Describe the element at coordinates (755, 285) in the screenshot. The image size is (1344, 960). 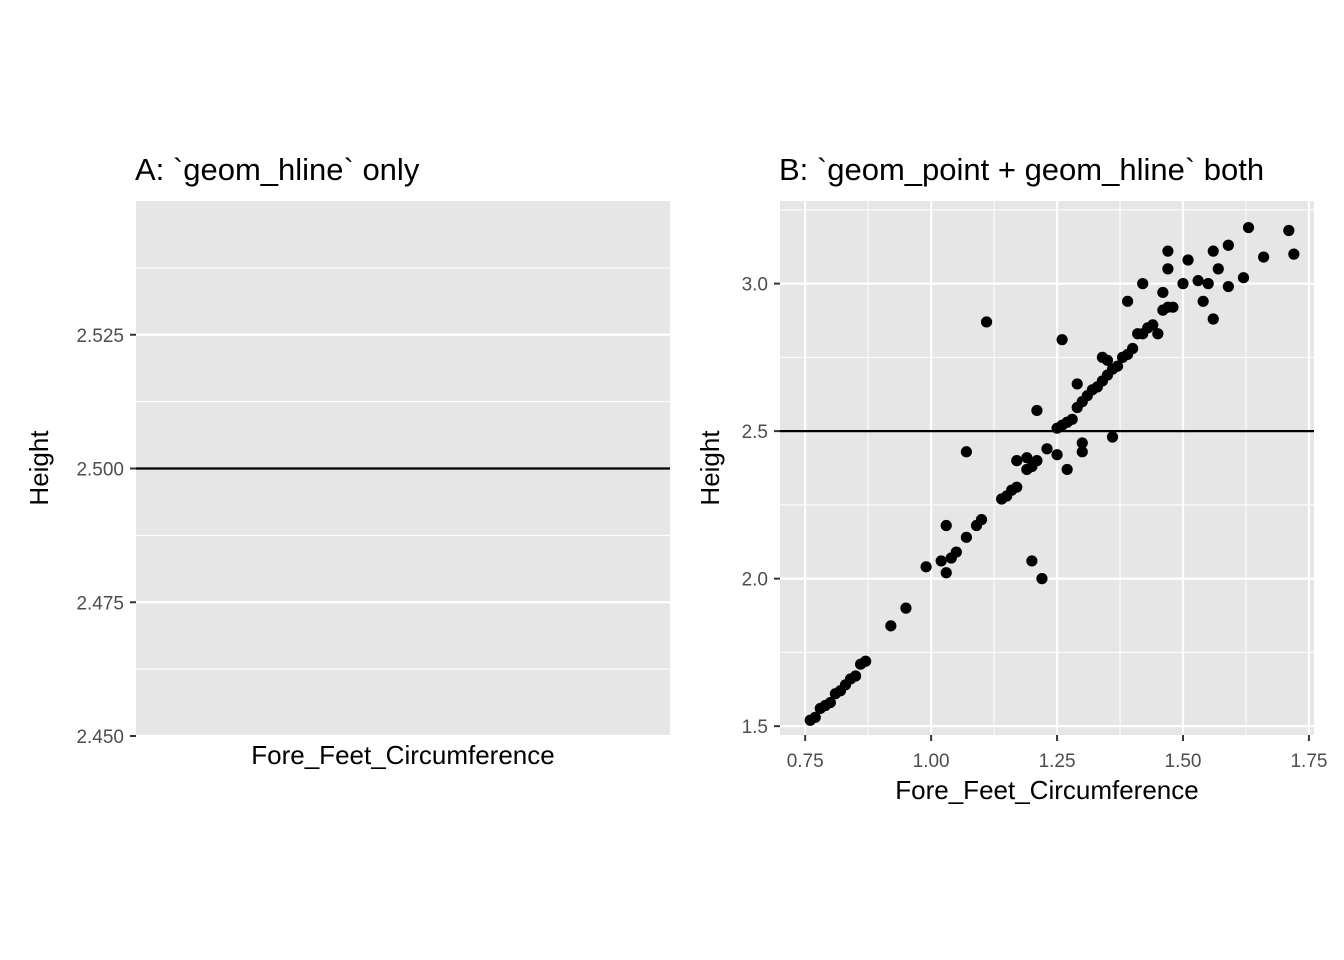
I see `panel-b-y-tick-label: 3.0` at that location.